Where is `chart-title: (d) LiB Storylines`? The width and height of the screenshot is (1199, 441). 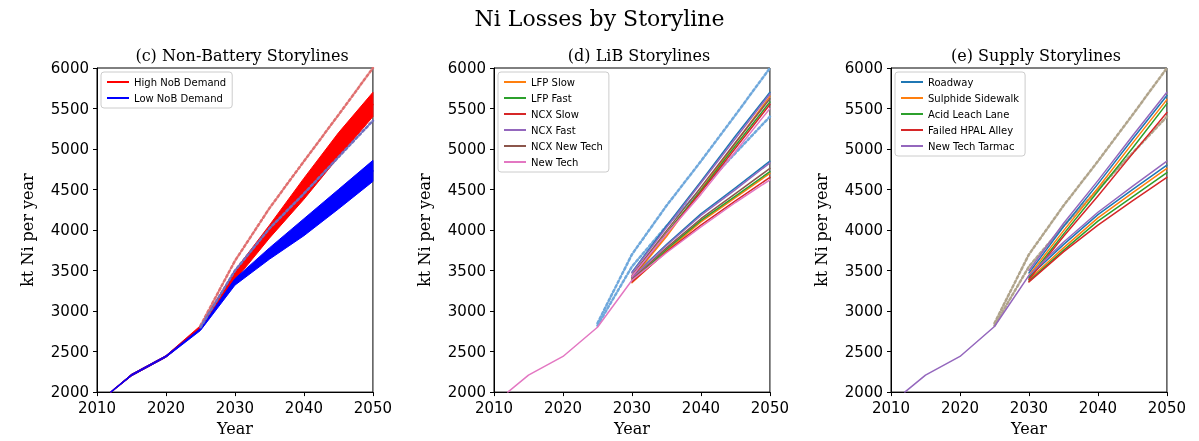
chart-title: (d) LiB Storylines is located at coordinates (639, 55).